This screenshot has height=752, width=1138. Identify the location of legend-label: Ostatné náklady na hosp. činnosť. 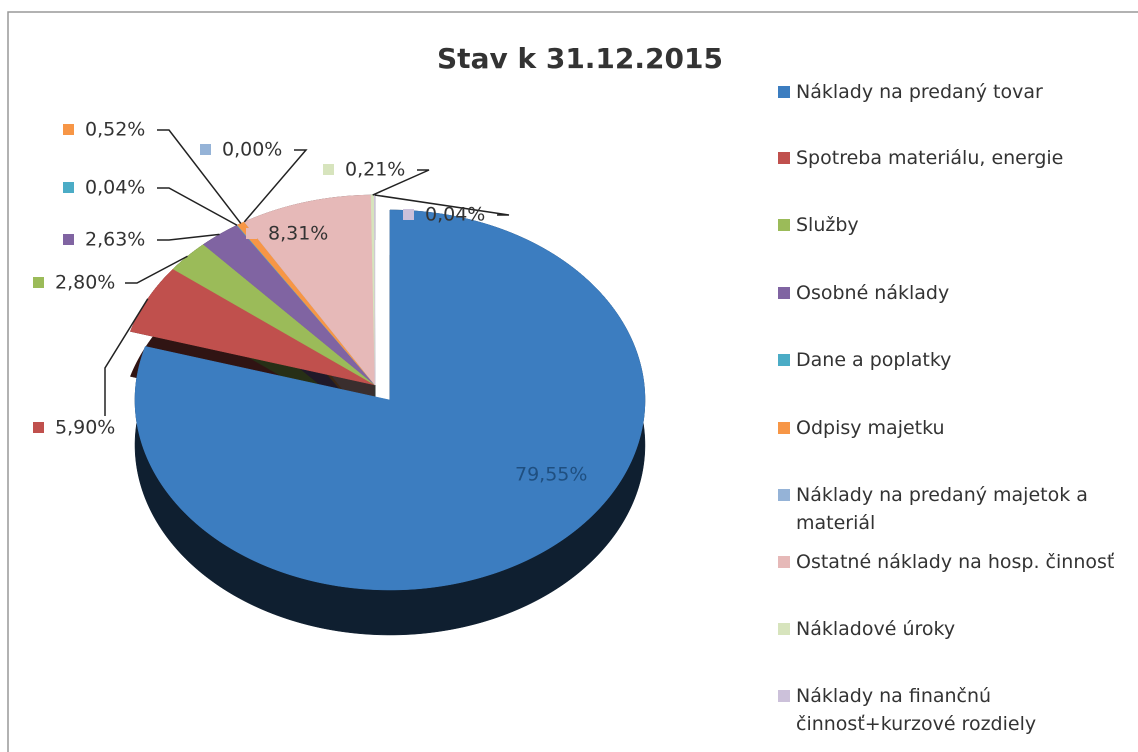
(955, 562).